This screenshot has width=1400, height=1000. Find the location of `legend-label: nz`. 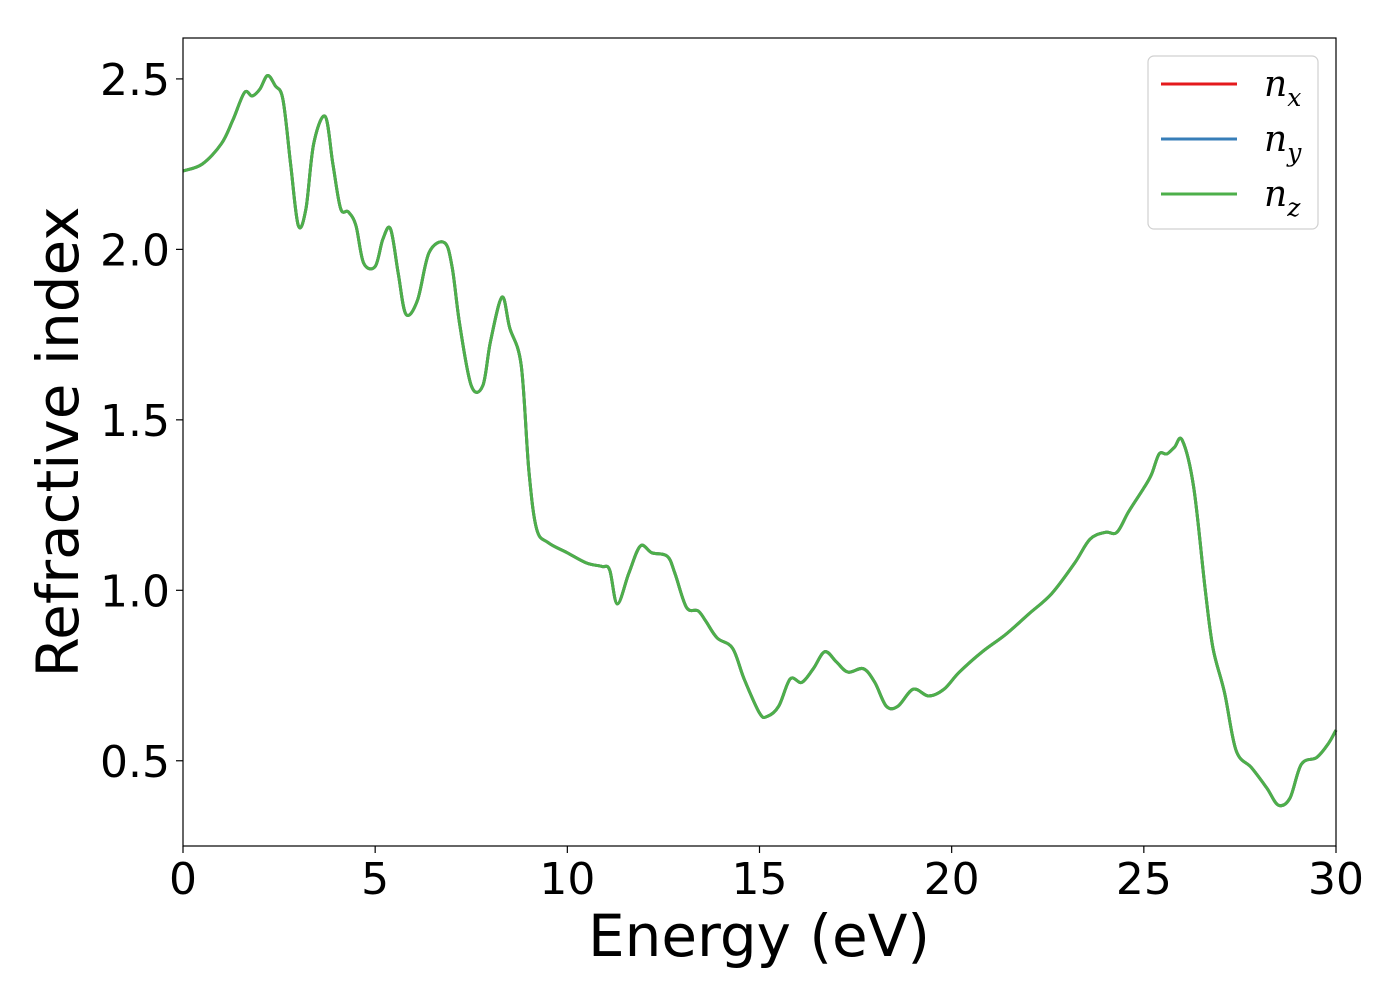

legend-label: nz is located at coordinates (1282, 198).